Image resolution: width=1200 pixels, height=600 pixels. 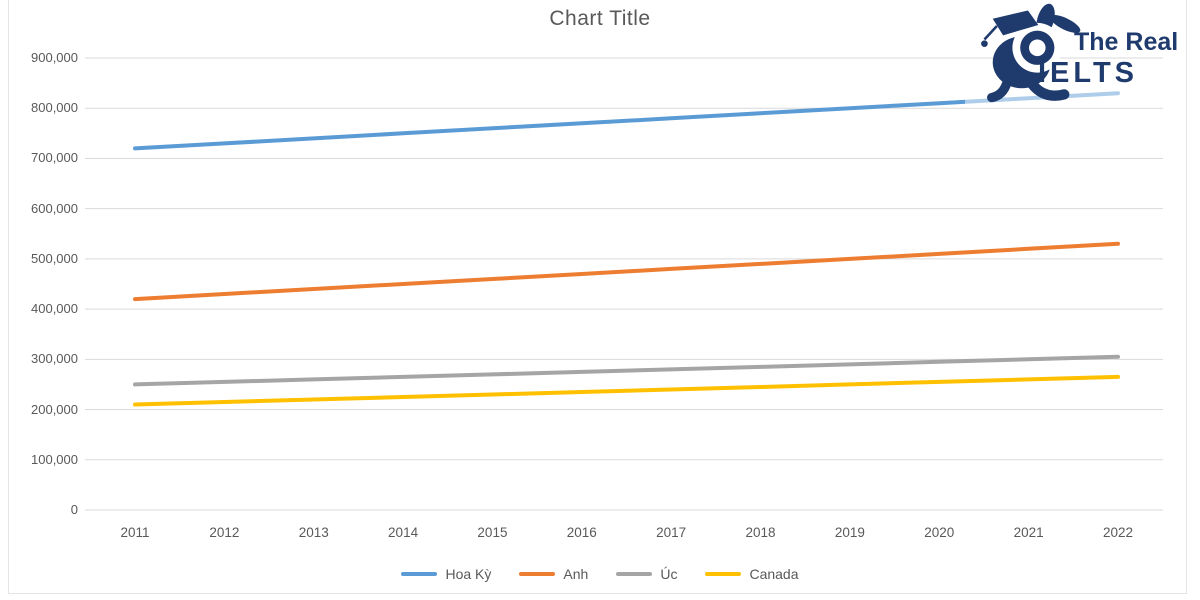 What do you see at coordinates (54, 409) in the screenshot?
I see `y-tick-label: 200,000` at bounding box center [54, 409].